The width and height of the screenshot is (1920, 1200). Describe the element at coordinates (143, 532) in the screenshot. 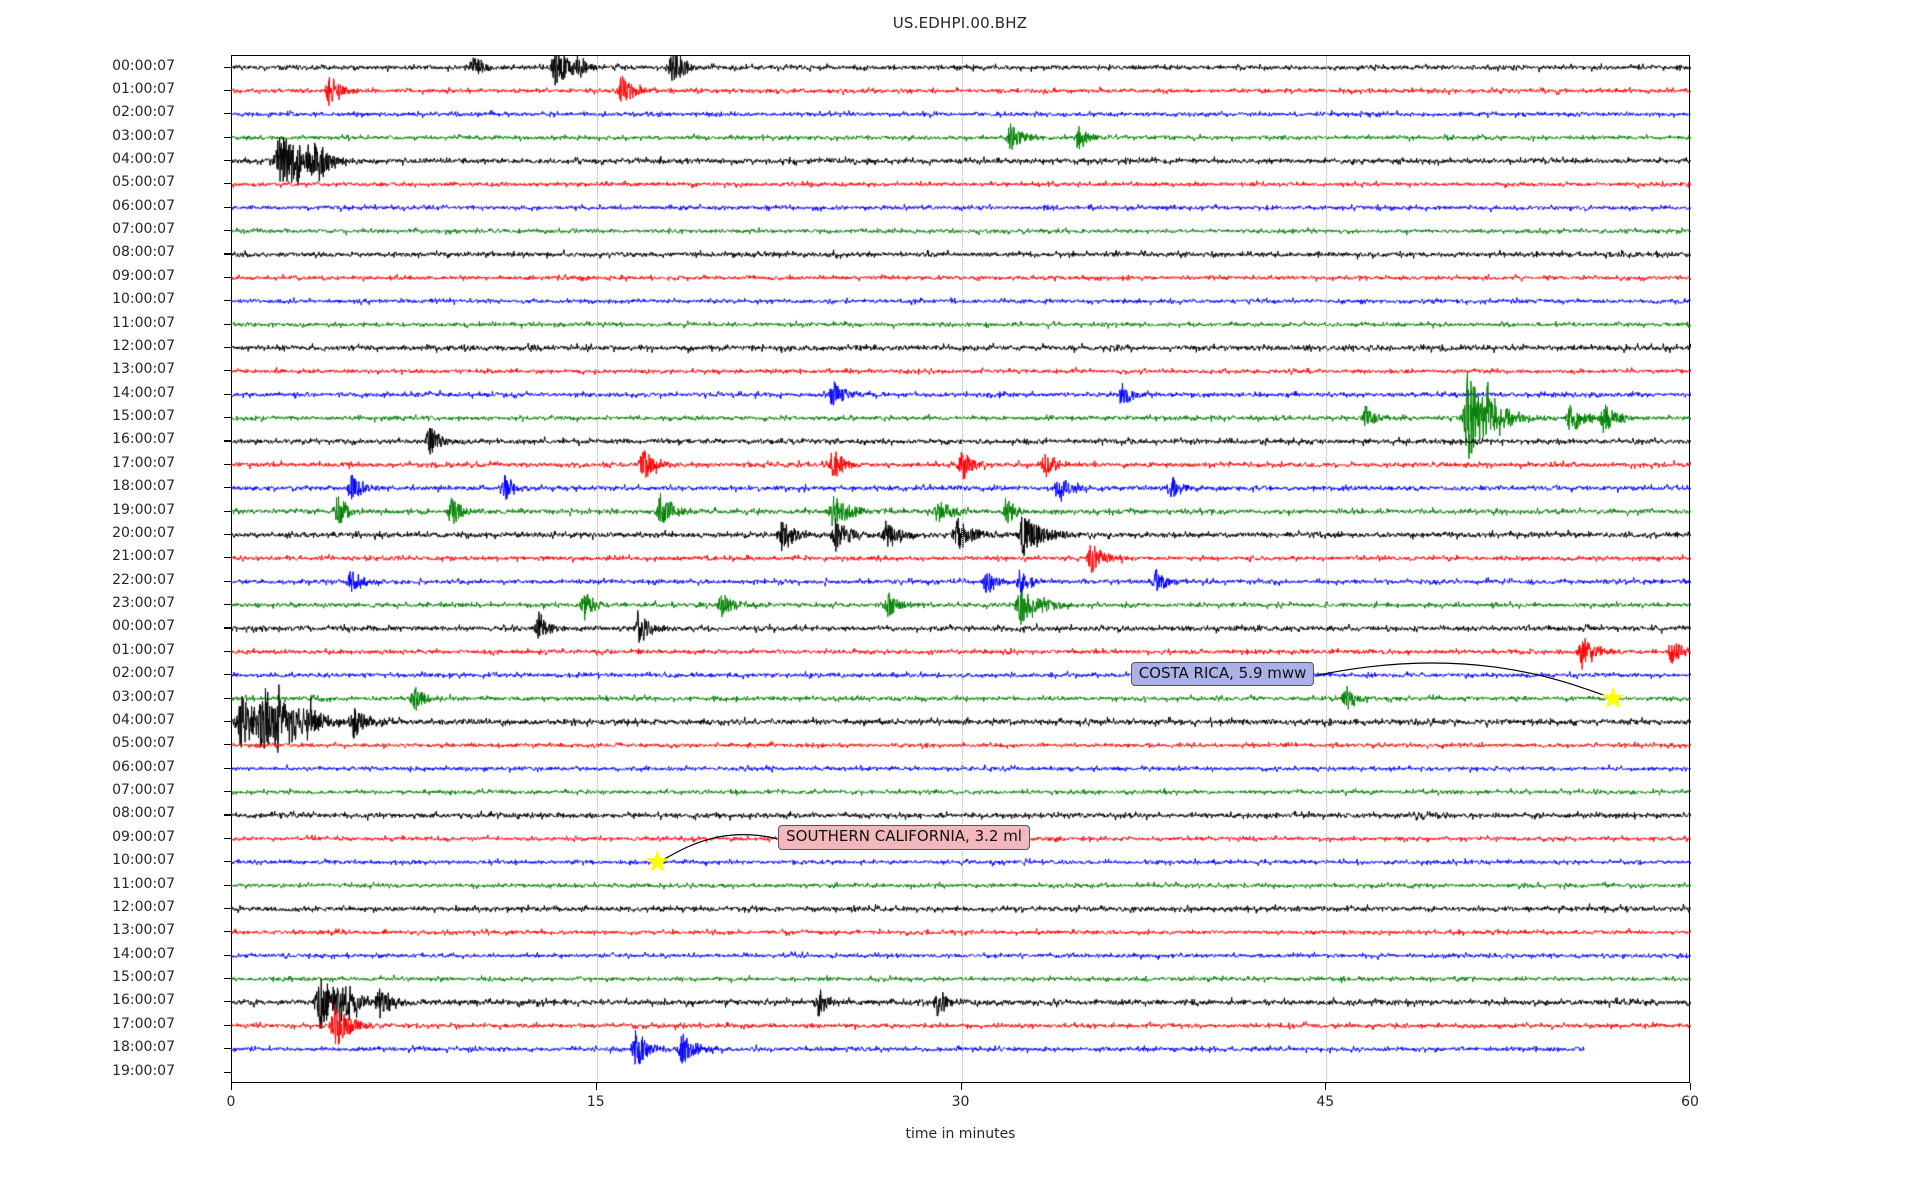

I see `y-tick-label-20: 20:00:07` at that location.